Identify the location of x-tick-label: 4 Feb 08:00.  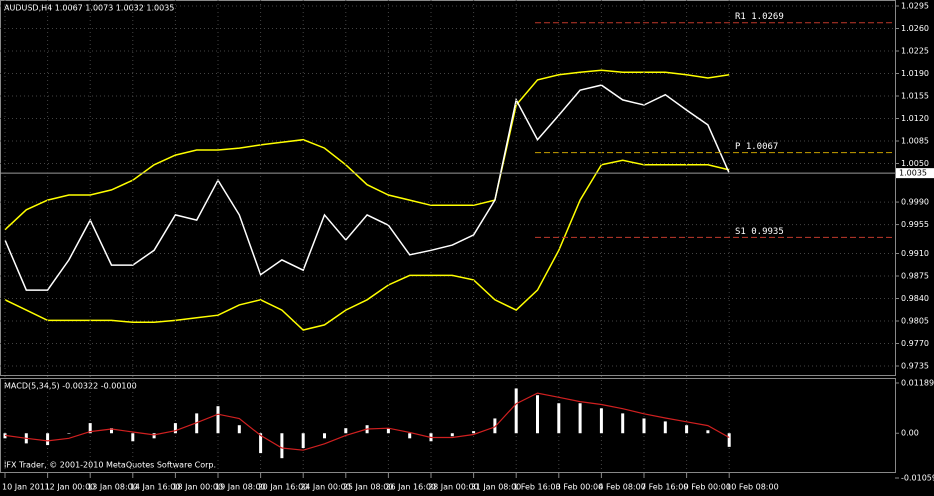
(621, 487).